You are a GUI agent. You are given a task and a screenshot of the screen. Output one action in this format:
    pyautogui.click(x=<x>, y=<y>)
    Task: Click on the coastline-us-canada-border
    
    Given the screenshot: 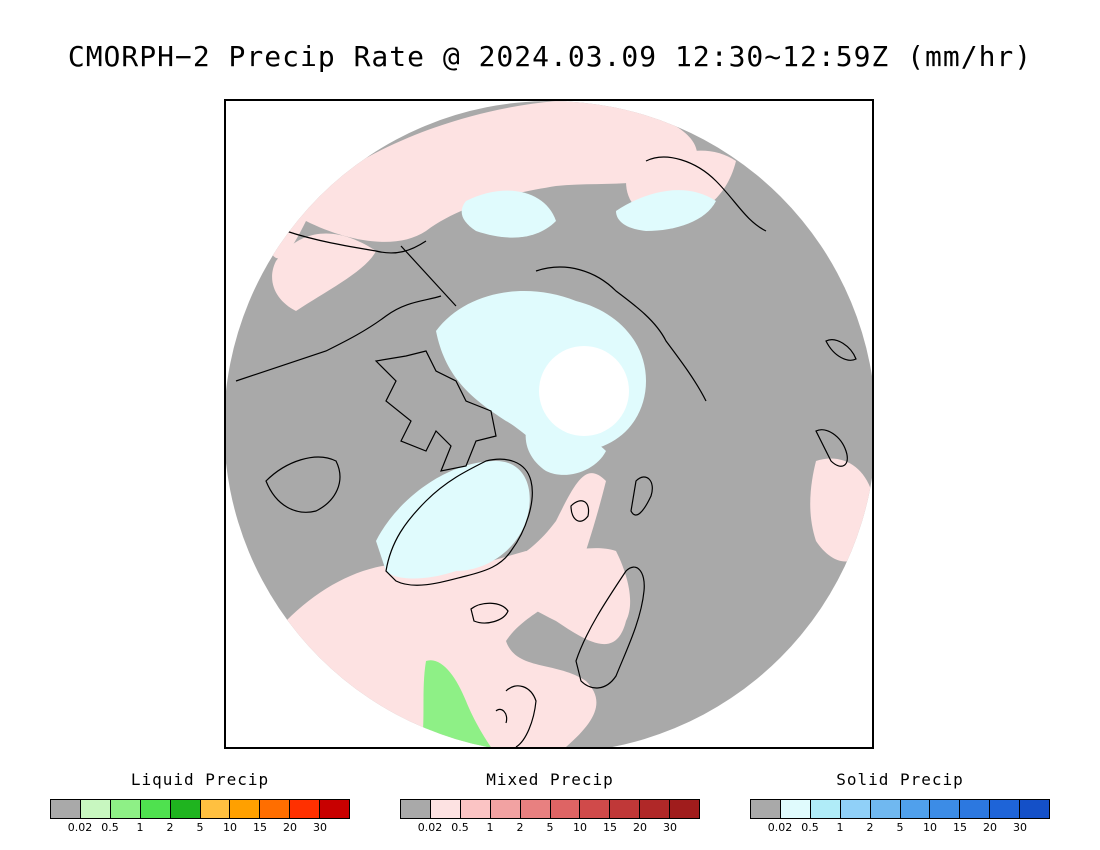 What is the action you would take?
    pyautogui.click(x=428, y=276)
    